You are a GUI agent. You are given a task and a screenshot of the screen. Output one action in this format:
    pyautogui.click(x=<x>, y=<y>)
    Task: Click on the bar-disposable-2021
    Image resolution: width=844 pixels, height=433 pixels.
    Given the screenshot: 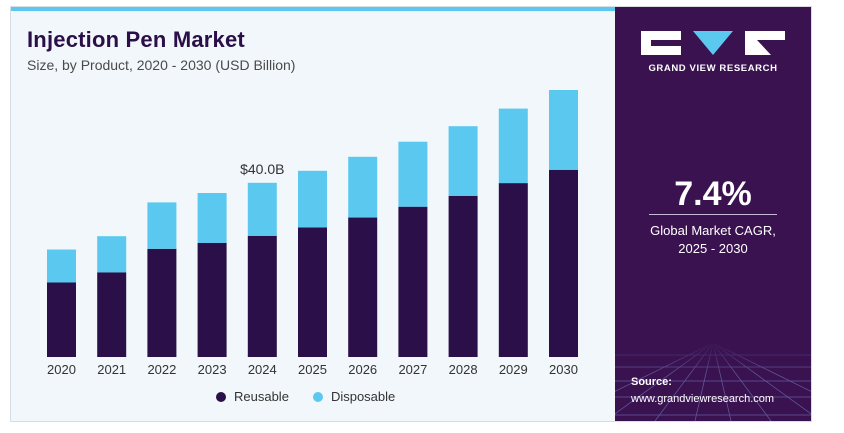 What is the action you would take?
    pyautogui.click(x=112, y=254)
    